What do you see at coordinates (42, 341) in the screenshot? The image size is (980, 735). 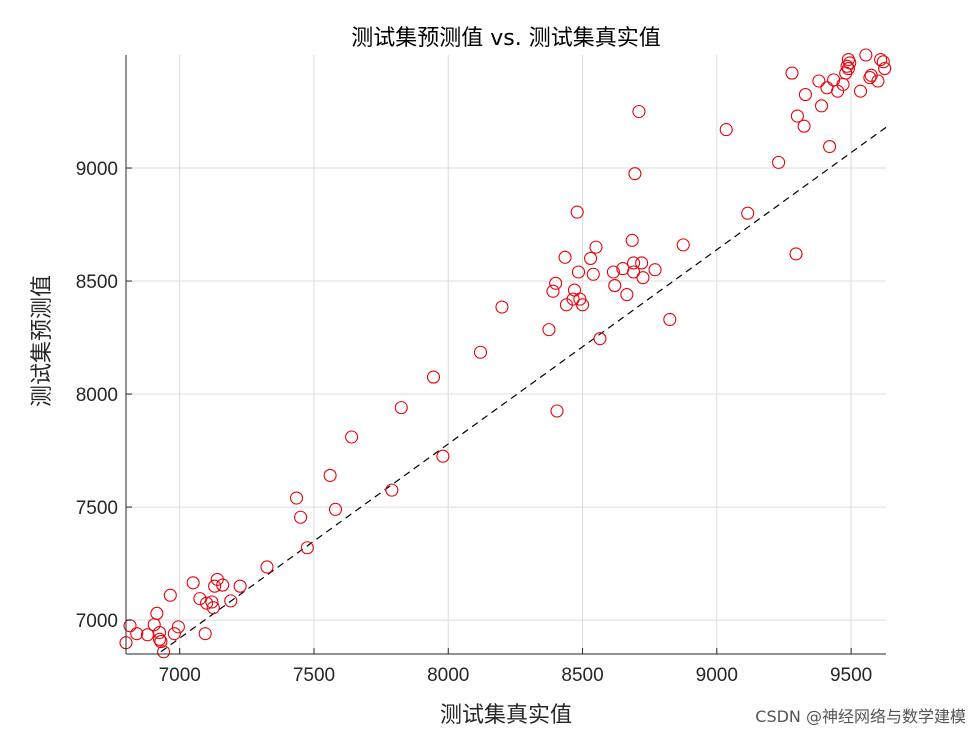 I see `y-axis-label: 测试集预测值` at bounding box center [42, 341].